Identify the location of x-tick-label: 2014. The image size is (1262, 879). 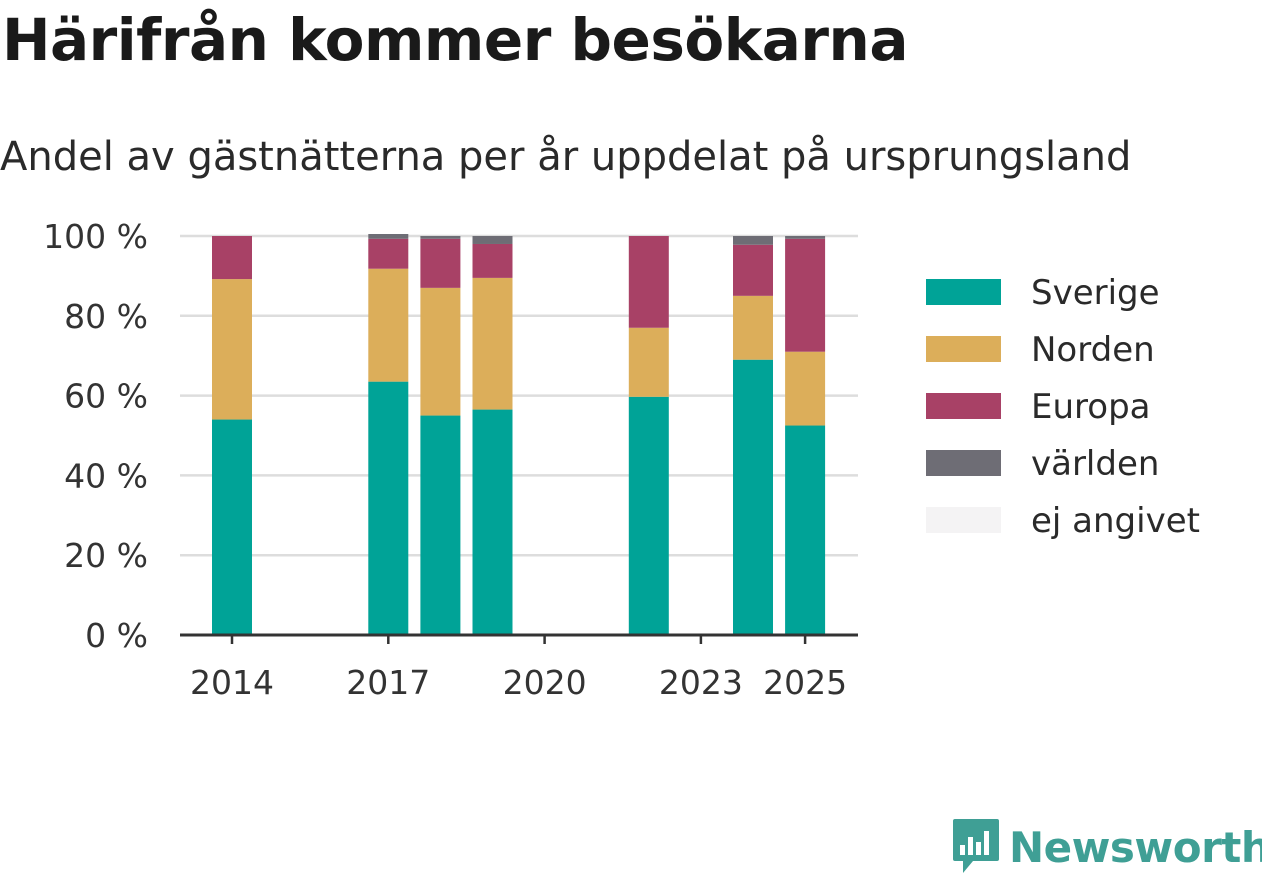
(232, 682).